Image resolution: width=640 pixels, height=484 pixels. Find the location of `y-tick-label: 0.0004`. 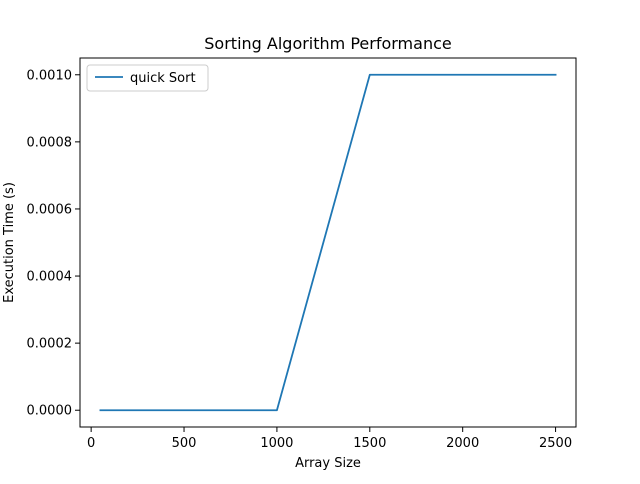

y-tick-label: 0.0004 is located at coordinates (50, 277).